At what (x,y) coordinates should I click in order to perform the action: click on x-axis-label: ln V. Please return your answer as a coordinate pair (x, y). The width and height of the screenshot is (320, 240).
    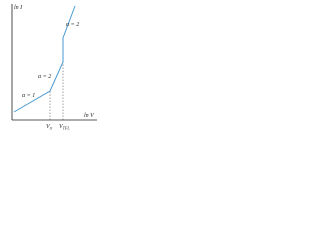
    Looking at the image, I should click on (89, 116).